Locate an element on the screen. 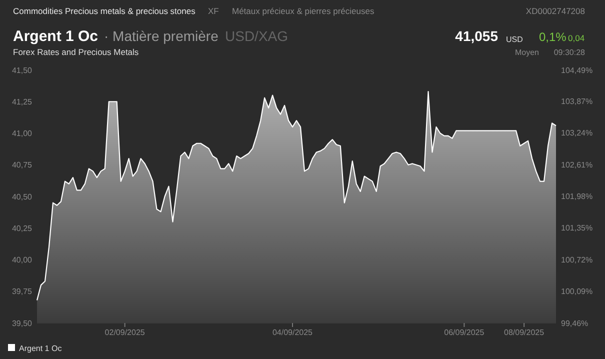  chart-subtitle: Forex Rates and Precious Metals is located at coordinates (76, 52).